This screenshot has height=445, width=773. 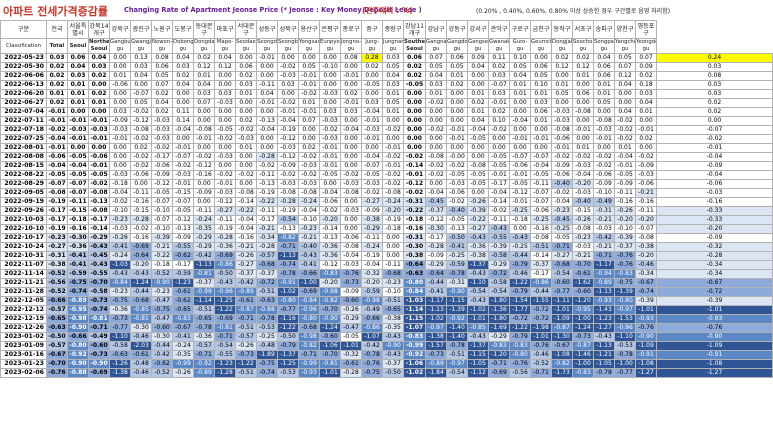 What do you see at coordinates (246, 256) in the screenshot?
I see `data-cell: -0.26` at bounding box center [246, 256].